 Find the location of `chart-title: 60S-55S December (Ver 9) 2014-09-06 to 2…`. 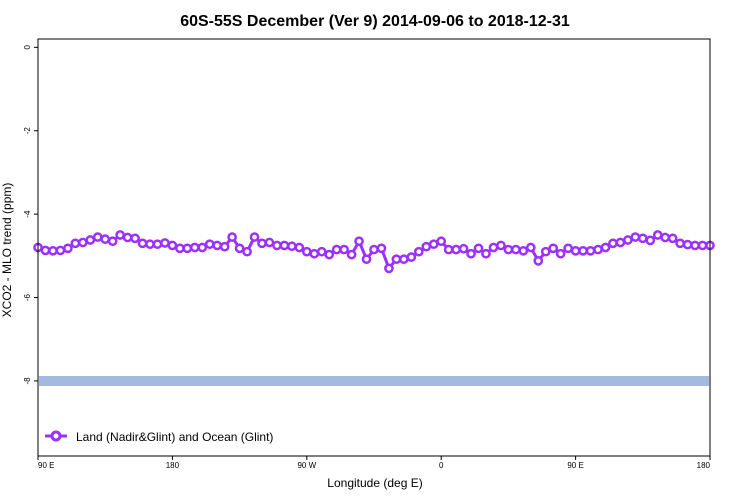

chart-title: 60S-55S December (Ver 9) 2014-09-06 to 2… is located at coordinates (375, 21).